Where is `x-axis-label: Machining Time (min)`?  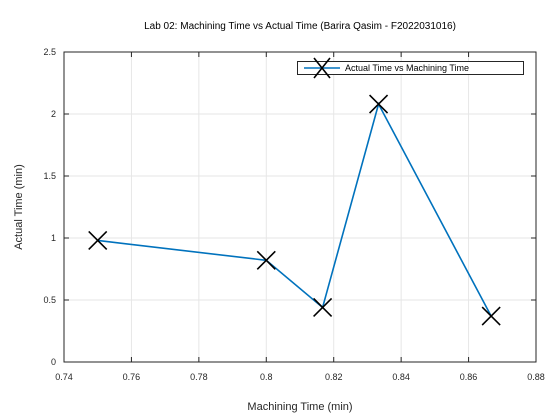
x-axis-label: Machining Time (min) is located at coordinates (300, 407).